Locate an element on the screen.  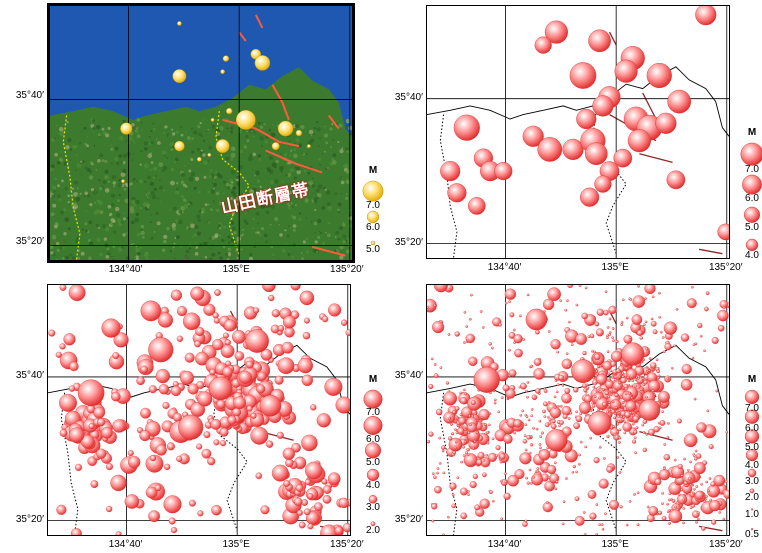
longitude-tick-label: 134°40′ is located at coordinates (125, 269).